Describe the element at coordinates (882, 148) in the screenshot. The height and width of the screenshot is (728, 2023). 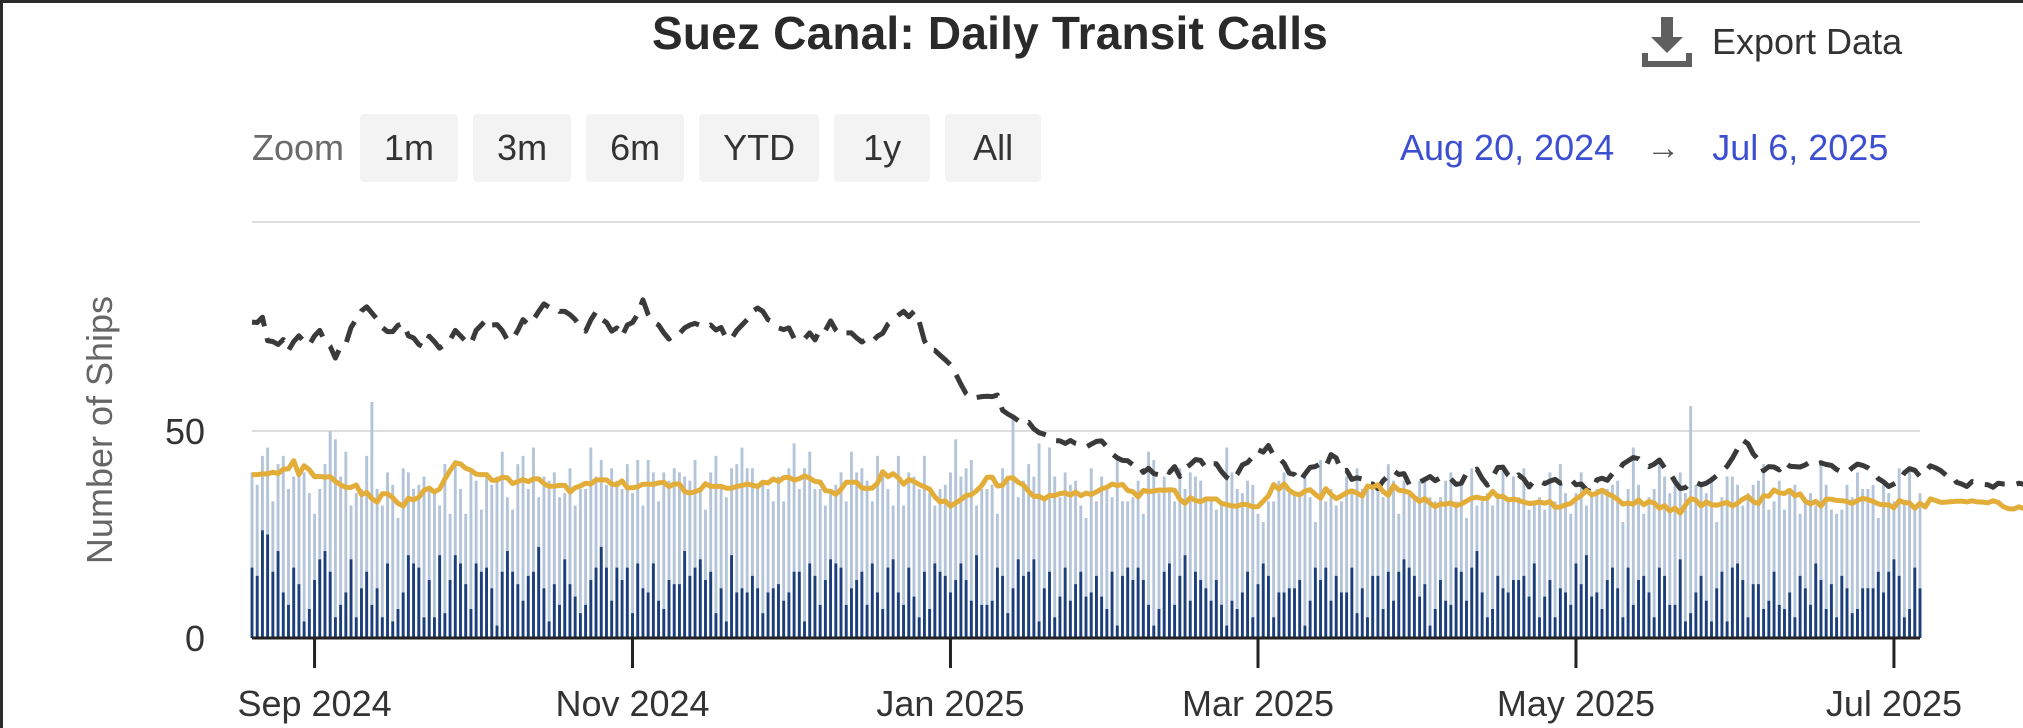
I see `zoom-1y-button: 1y` at that location.